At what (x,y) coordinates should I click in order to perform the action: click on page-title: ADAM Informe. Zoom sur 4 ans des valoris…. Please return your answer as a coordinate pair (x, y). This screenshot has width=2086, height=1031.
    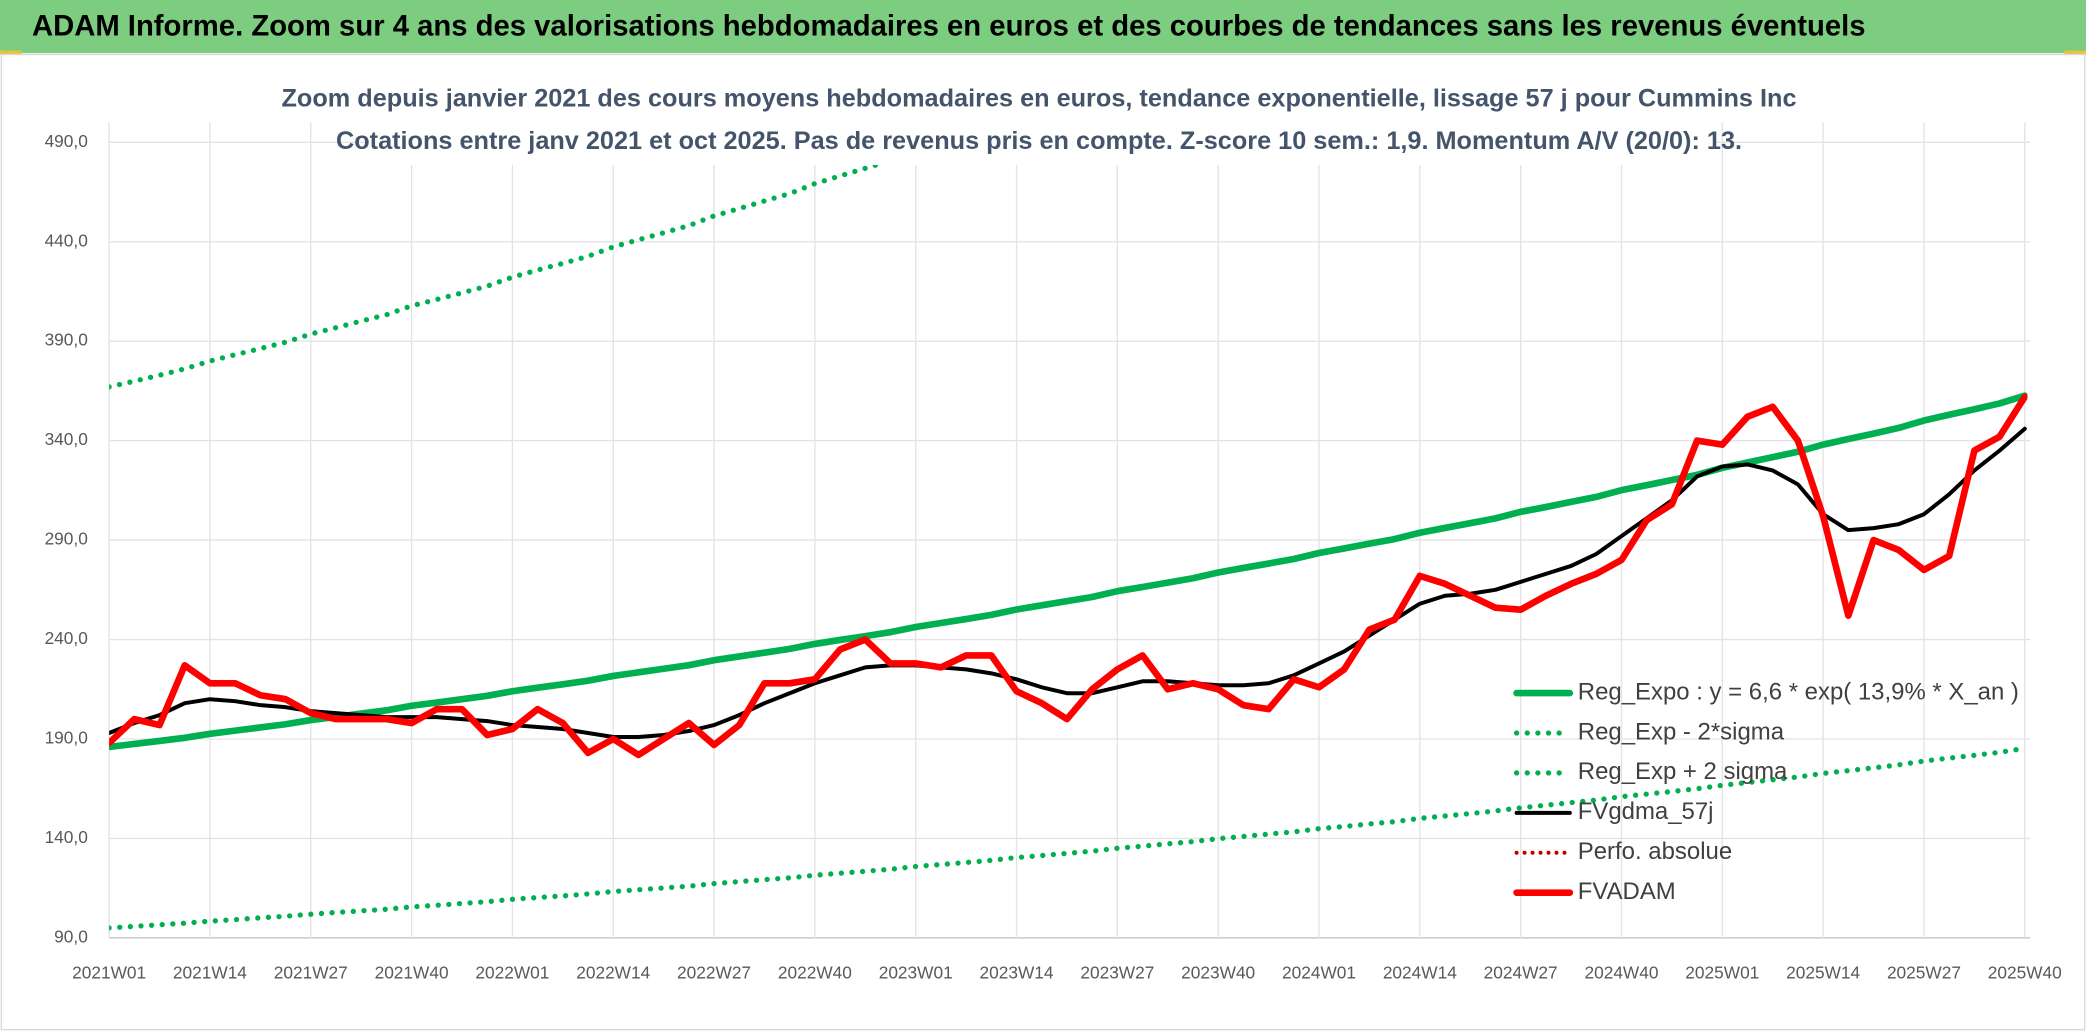
    Looking at the image, I should click on (949, 27).